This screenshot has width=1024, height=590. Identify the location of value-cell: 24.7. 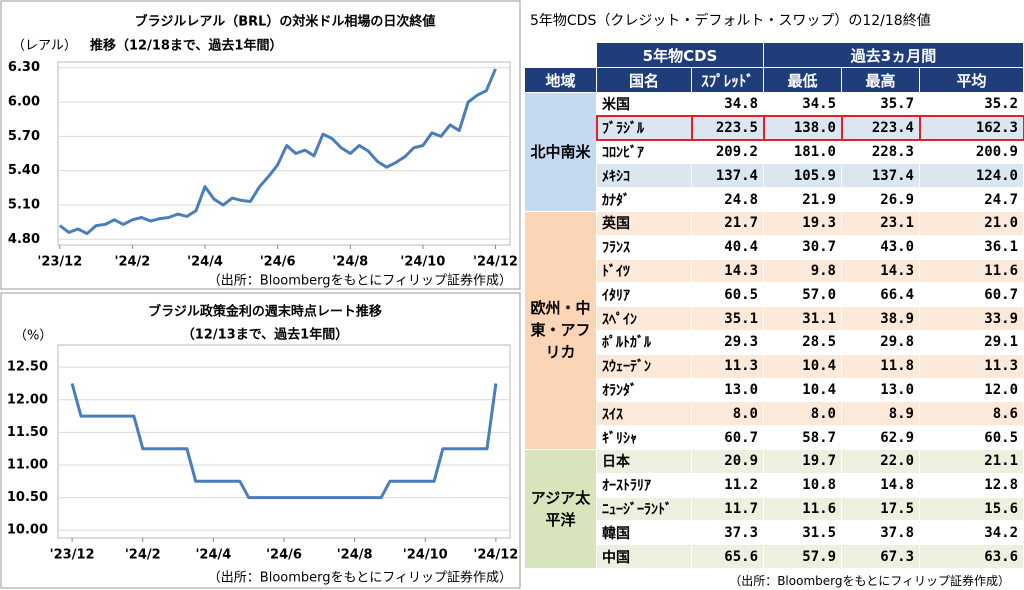
(971, 199).